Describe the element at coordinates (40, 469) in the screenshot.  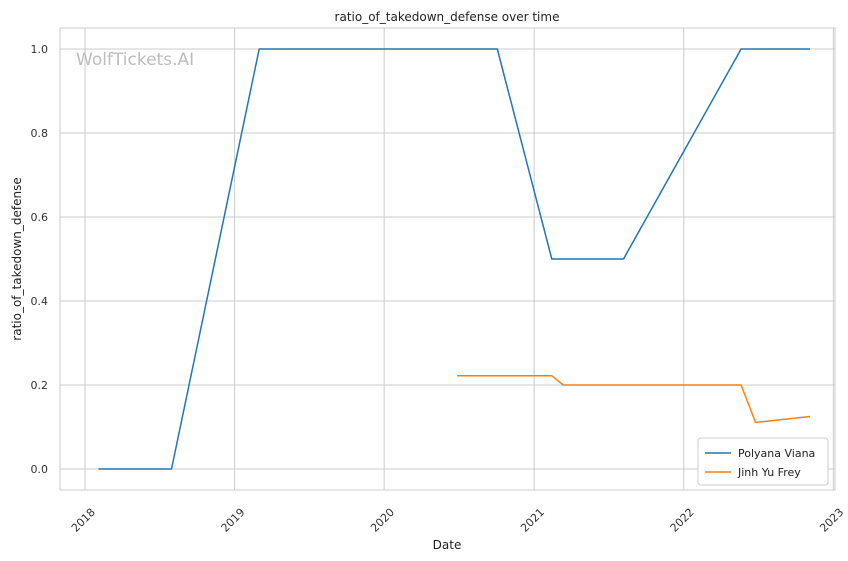
I see `y-tick-label: 0.0` at that location.